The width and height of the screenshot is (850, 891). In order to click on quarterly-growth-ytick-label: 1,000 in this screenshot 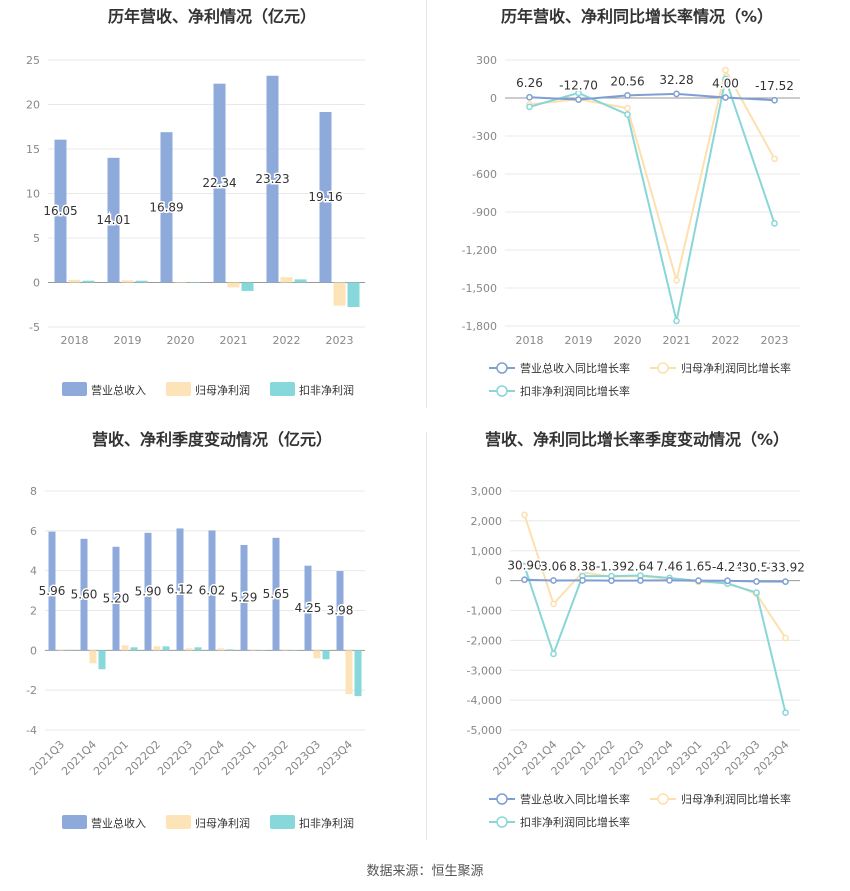, I will do `click(487, 551)`.